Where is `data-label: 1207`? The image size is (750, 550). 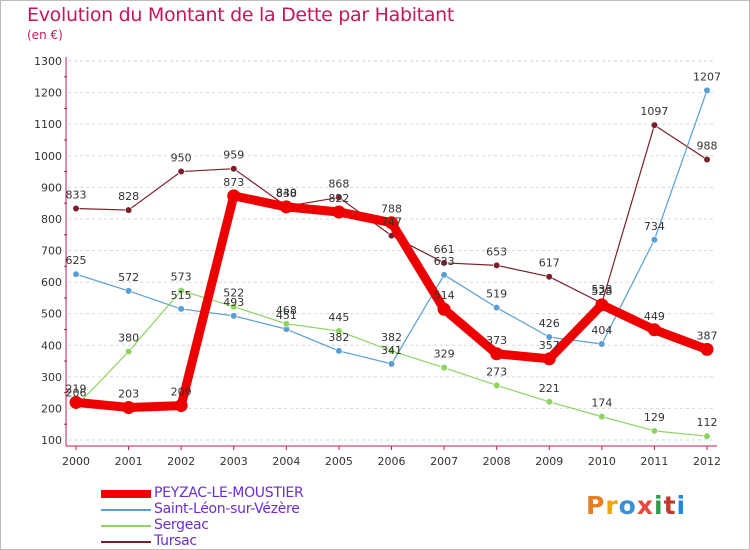 data-label: 1207 is located at coordinates (707, 76).